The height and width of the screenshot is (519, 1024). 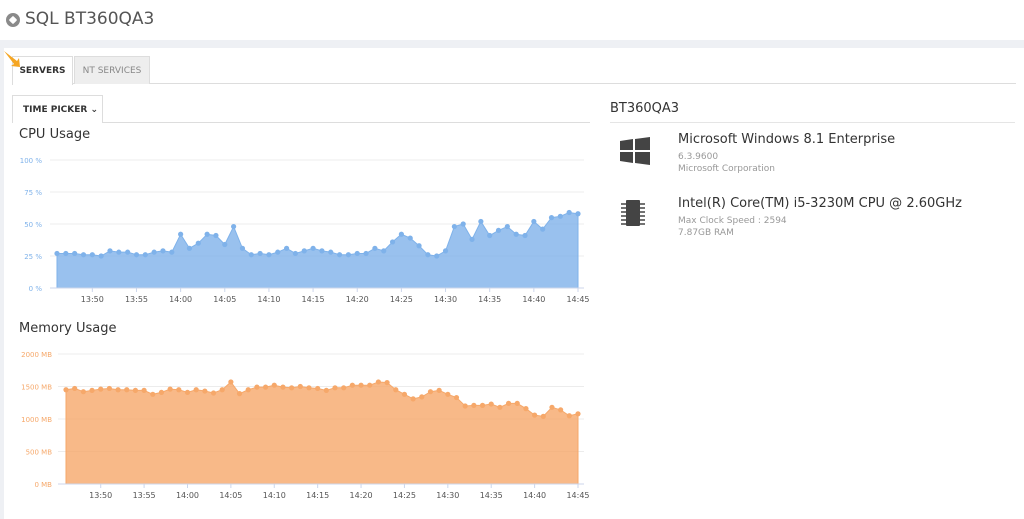 What do you see at coordinates (726, 169) in the screenshot?
I see `os-vendor: Microsoft Corporation` at bounding box center [726, 169].